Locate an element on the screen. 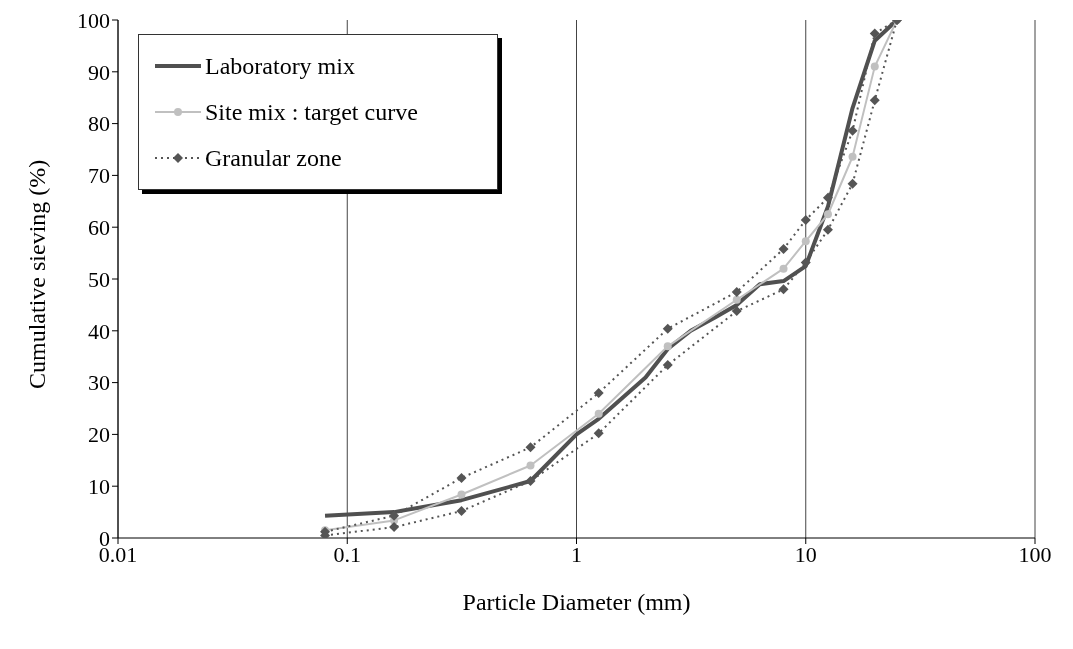  y-tick-label: 20 is located at coordinates (99, 435).